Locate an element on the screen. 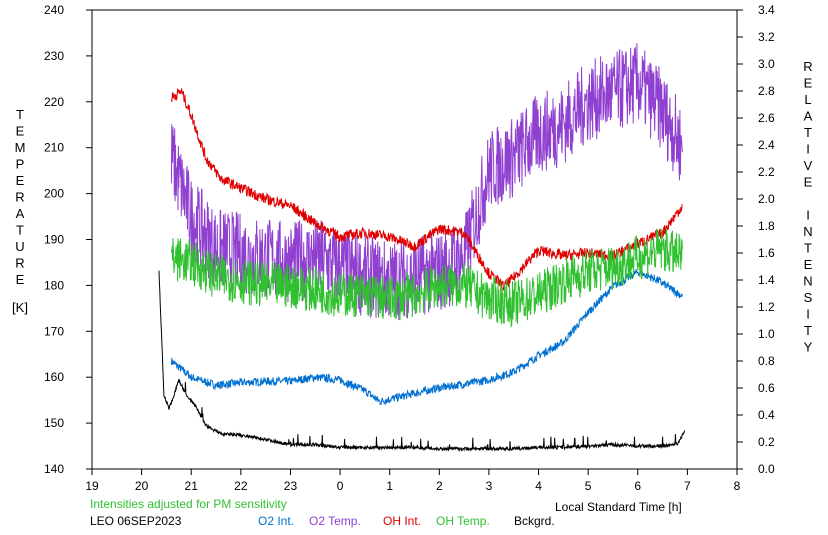  y-left-tick-label: 190 is located at coordinates (54, 240).